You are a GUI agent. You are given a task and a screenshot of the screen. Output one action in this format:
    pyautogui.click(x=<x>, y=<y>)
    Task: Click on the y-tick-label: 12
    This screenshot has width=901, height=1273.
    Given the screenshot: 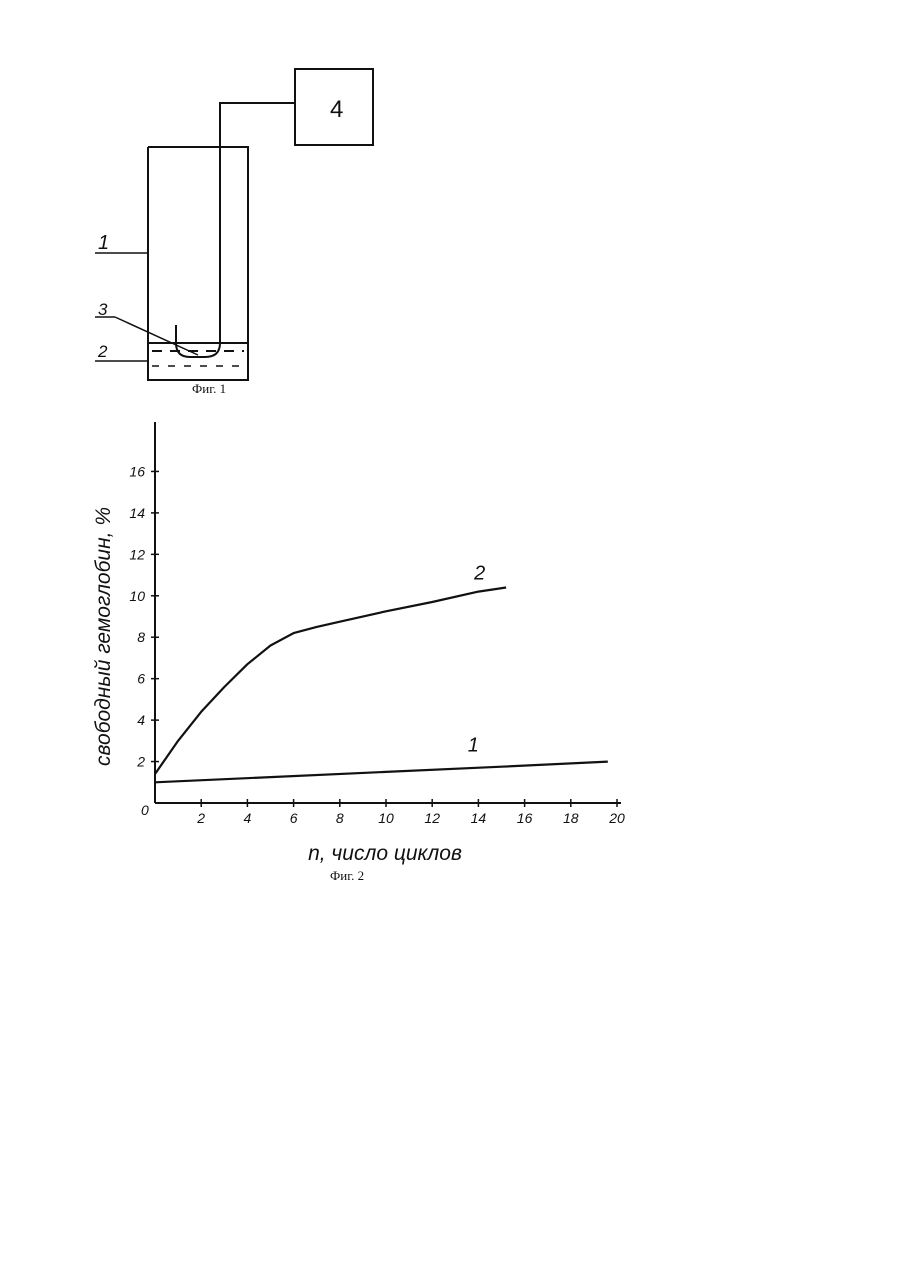 What is the action you would take?
    pyautogui.click(x=137, y=554)
    